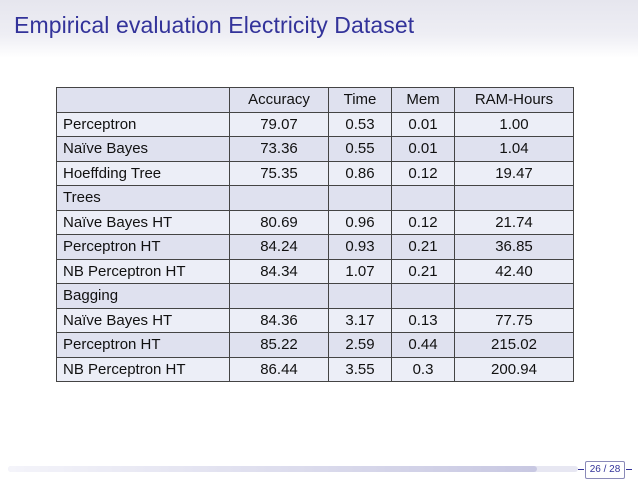 This screenshot has height=479, width=638. What do you see at coordinates (143, 296) in the screenshot?
I see `section-label: Bagging` at bounding box center [143, 296].